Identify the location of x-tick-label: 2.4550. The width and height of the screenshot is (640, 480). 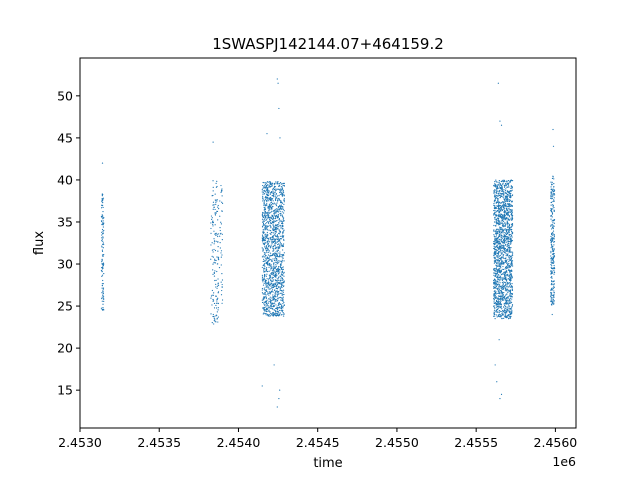
(397, 442).